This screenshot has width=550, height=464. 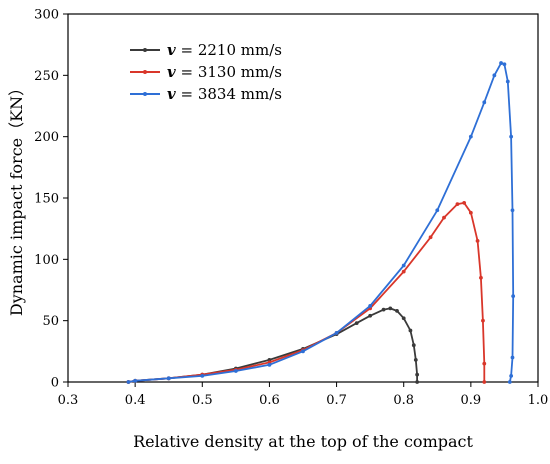 What do you see at coordinates (471, 400) in the screenshot?
I see `x-tick-label: 0.9` at bounding box center [471, 400].